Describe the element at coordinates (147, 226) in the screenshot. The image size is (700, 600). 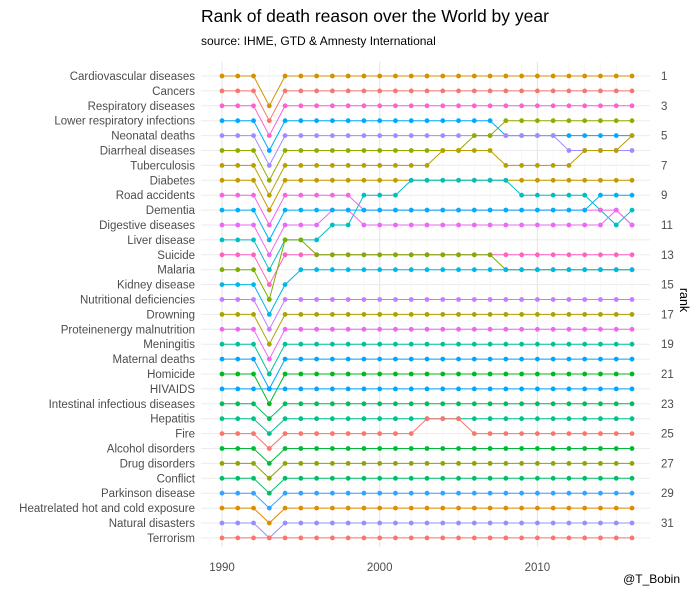
I see `category-label: Digestive diseases` at that location.